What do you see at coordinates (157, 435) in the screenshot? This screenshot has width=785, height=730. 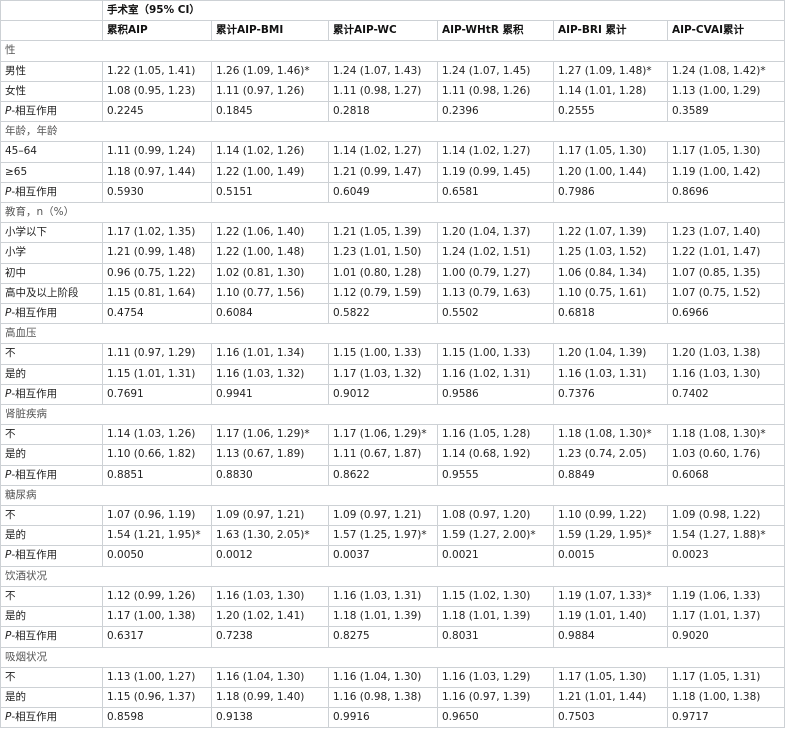 I see `value-cell: 1.14 (1.03, 1.26)` at bounding box center [157, 435].